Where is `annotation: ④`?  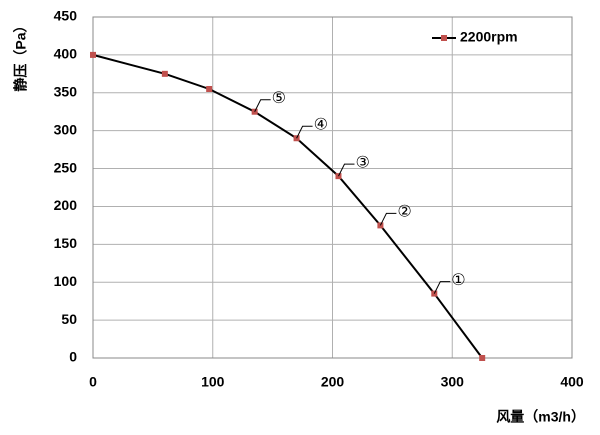 annotation: ④ is located at coordinates (321, 124).